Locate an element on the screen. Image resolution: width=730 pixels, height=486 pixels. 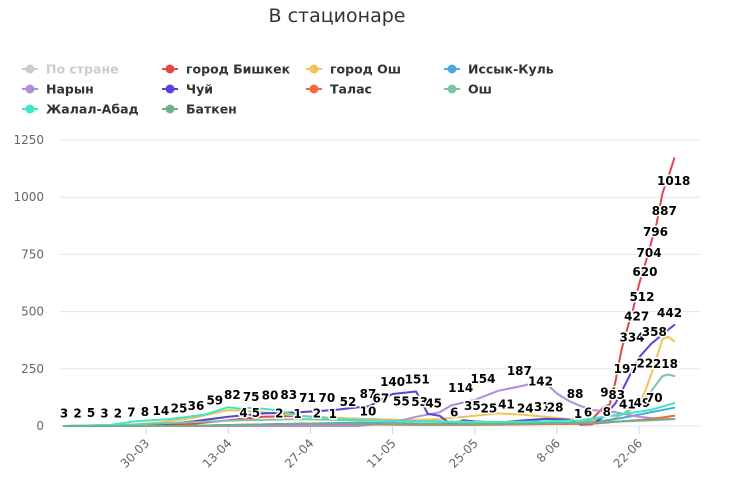
data-label-31: 45 is located at coordinates (433, 404).